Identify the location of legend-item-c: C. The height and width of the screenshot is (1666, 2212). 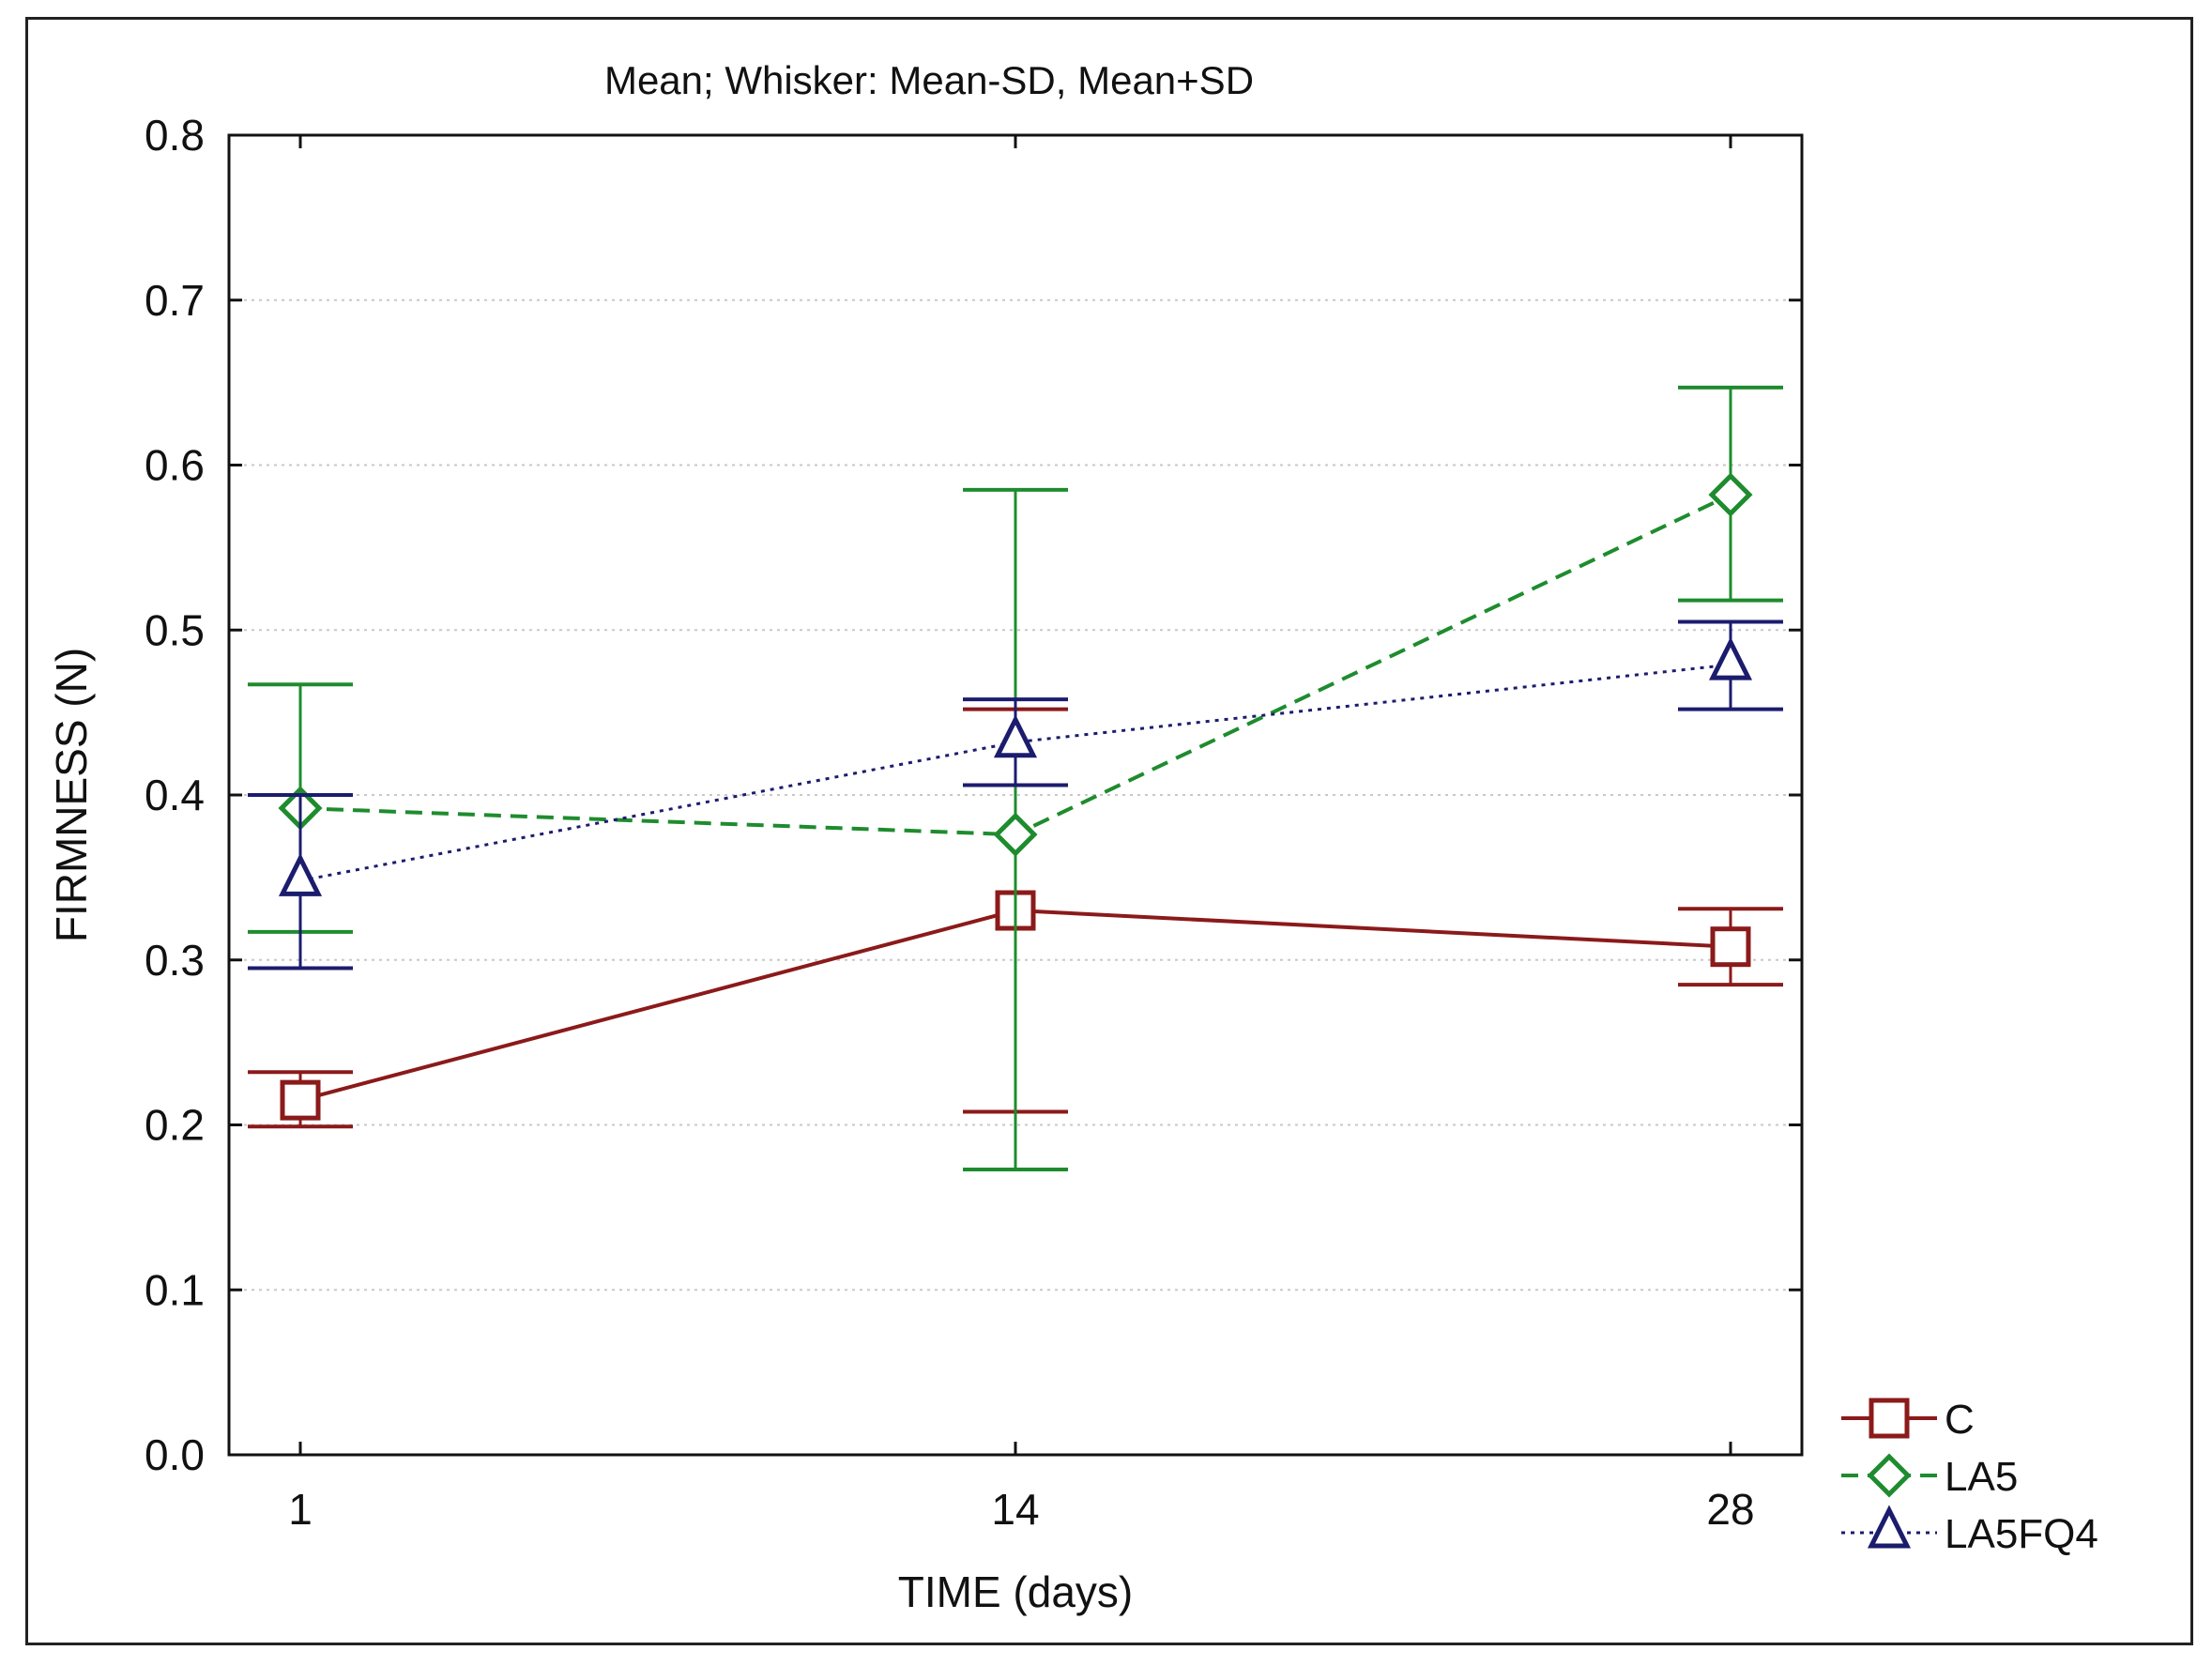
(1908, 1420).